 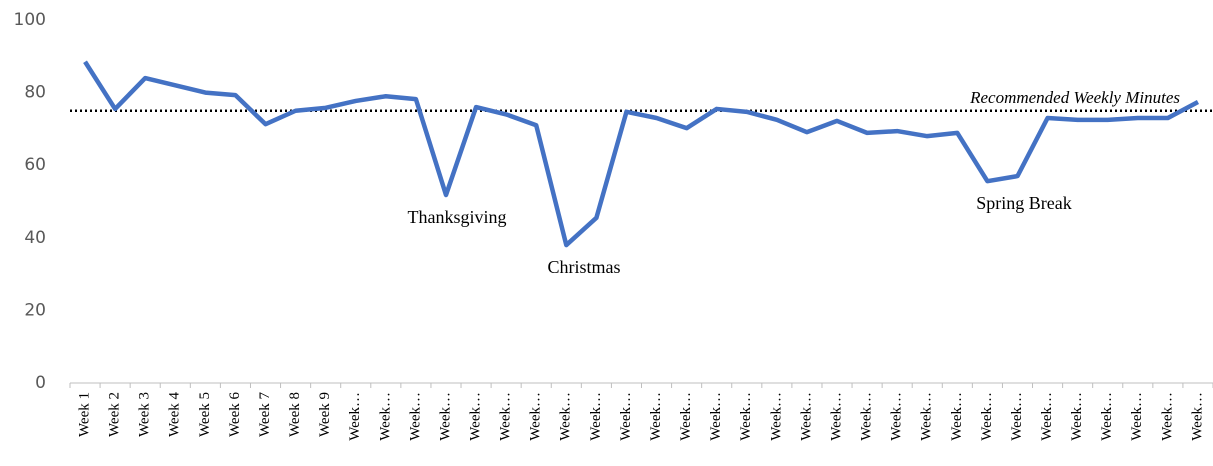 I want to click on y-tick-label: 20, so click(x=35, y=310).